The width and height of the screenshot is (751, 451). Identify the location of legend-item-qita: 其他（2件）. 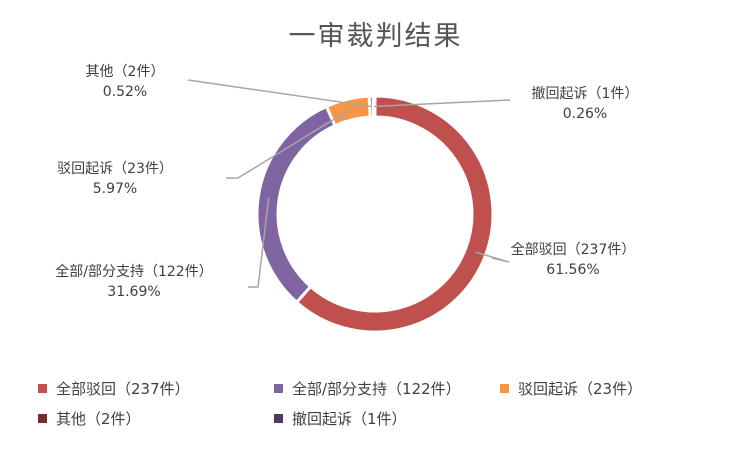
(89, 418).